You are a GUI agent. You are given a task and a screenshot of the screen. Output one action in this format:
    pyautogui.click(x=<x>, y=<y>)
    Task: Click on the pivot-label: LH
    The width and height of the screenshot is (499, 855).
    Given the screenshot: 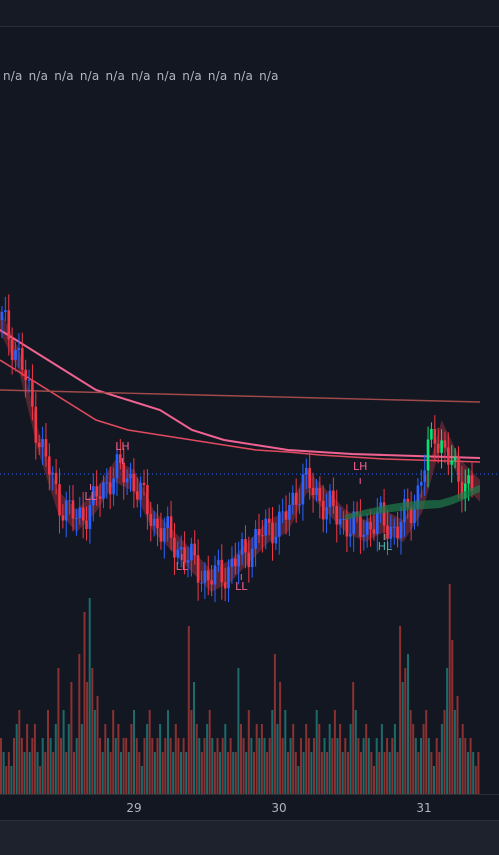 What is the action you would take?
    pyautogui.click(x=122, y=446)
    